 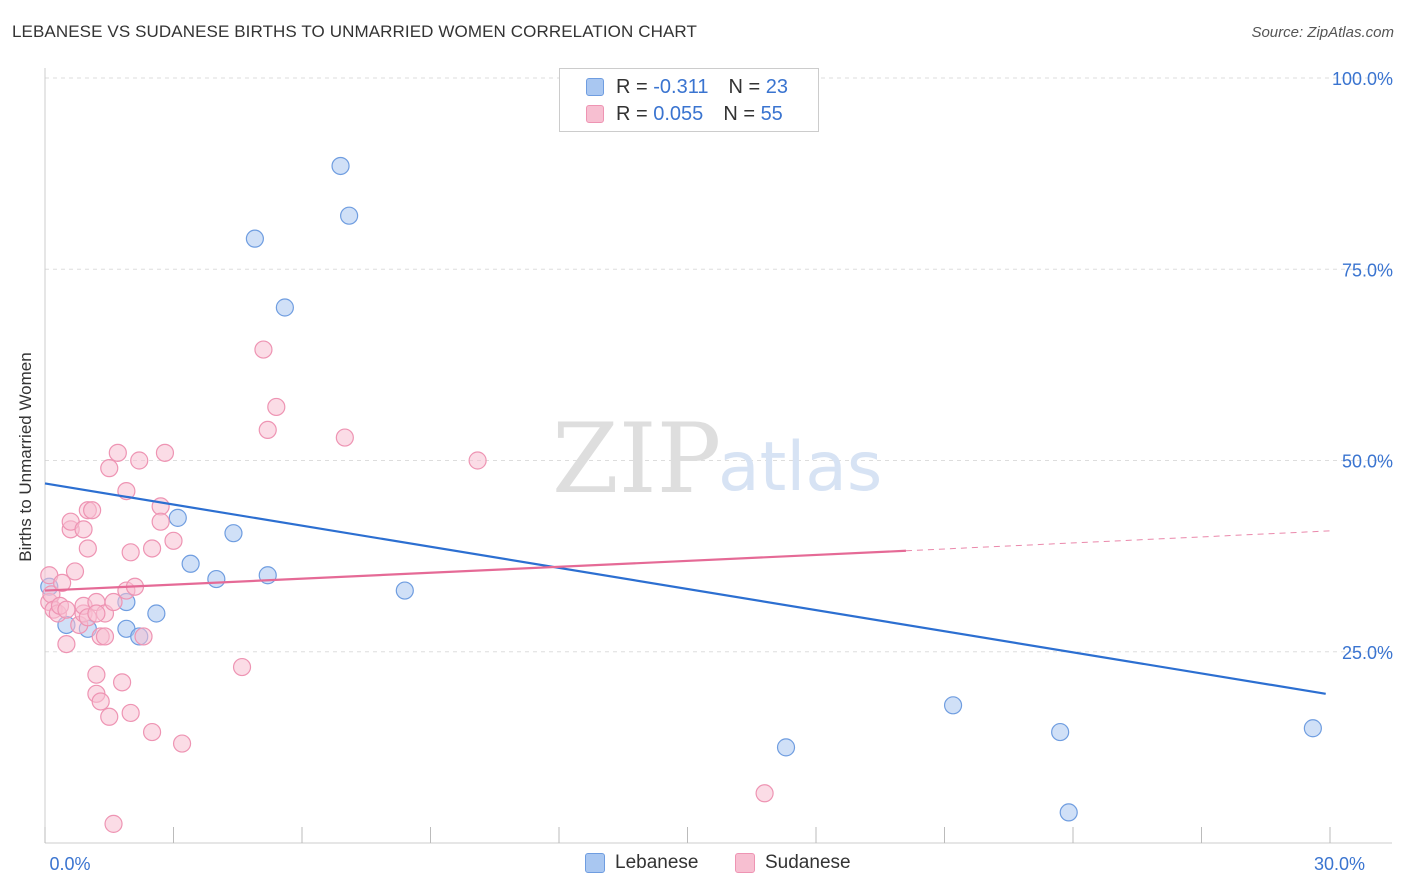 I want to click on legend-label: Sudanese, so click(x=808, y=862).